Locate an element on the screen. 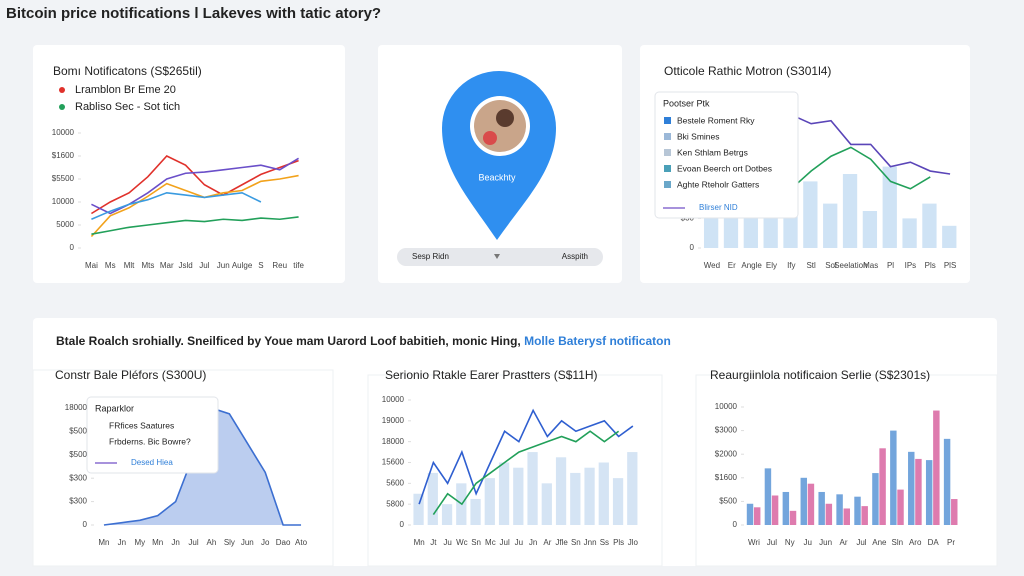  tooltip is located at coordinates (152, 435).